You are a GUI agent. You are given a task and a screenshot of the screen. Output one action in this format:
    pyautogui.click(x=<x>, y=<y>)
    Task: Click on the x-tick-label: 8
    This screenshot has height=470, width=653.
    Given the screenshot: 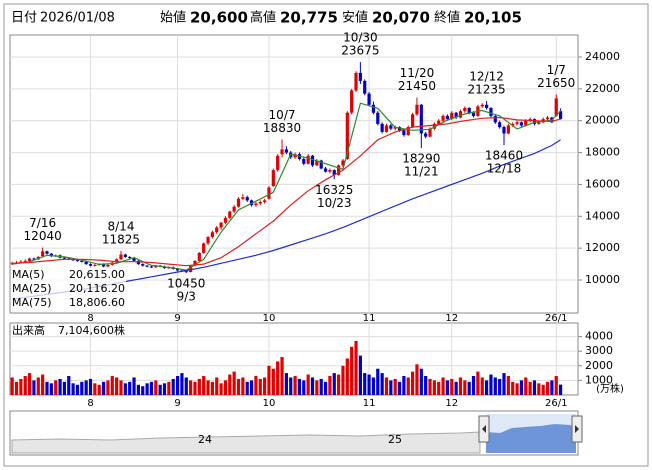 What is the action you would take?
    pyautogui.click(x=90, y=318)
    